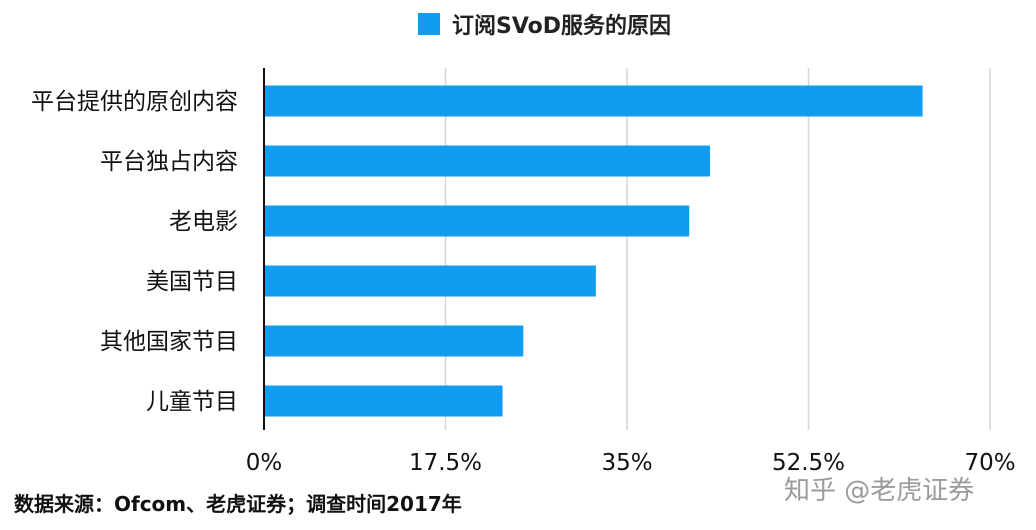 The image size is (1036, 530). Describe the element at coordinates (445, 463) in the screenshot. I see `x-tick-label: 17.5%` at that location.